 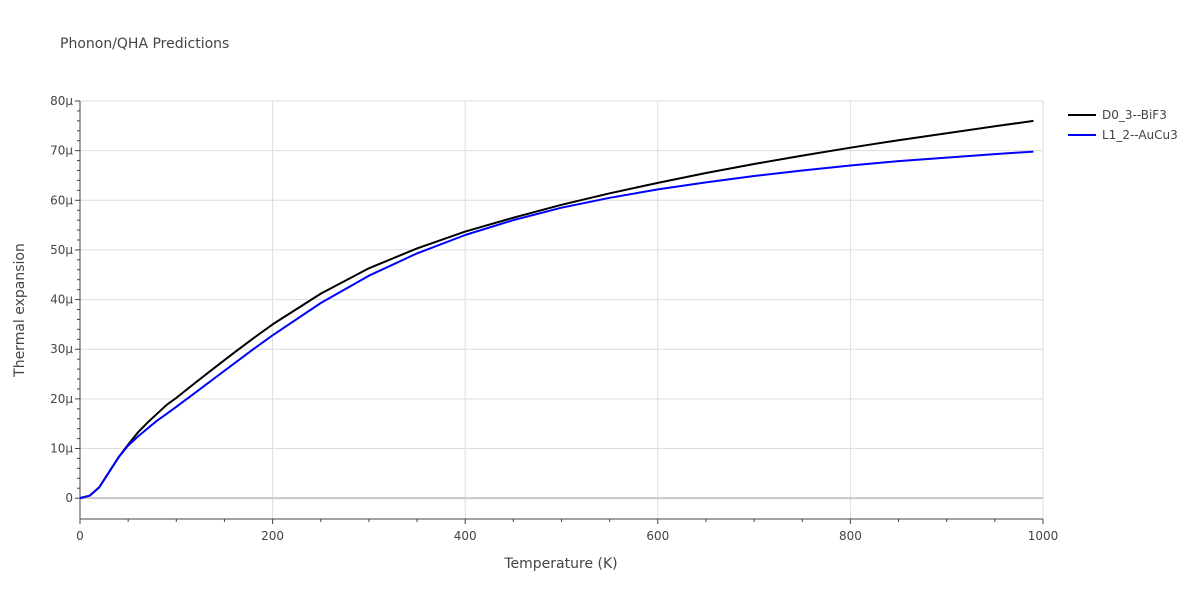 What do you see at coordinates (80, 536) in the screenshot?
I see `x-tick-label: 0` at bounding box center [80, 536].